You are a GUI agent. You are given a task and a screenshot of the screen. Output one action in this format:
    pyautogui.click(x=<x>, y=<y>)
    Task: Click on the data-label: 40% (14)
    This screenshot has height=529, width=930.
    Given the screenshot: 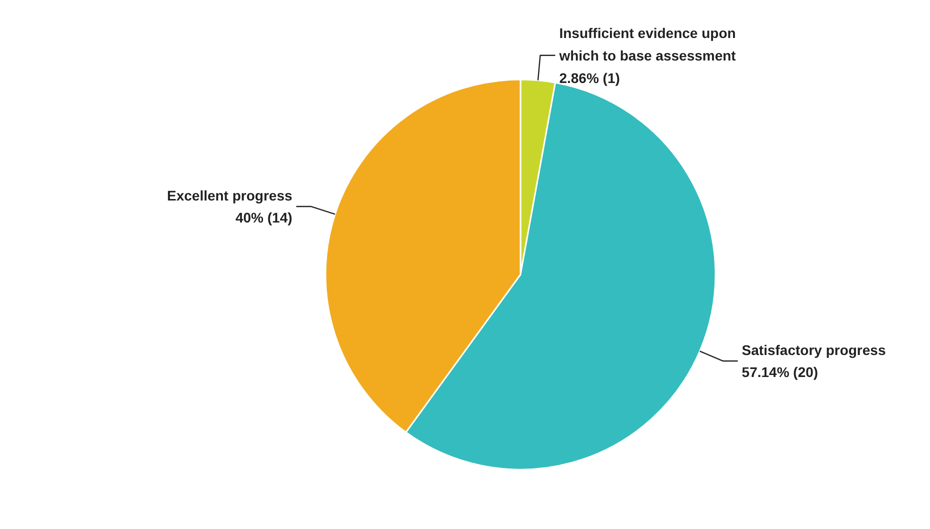 What is the action you would take?
    pyautogui.click(x=263, y=218)
    